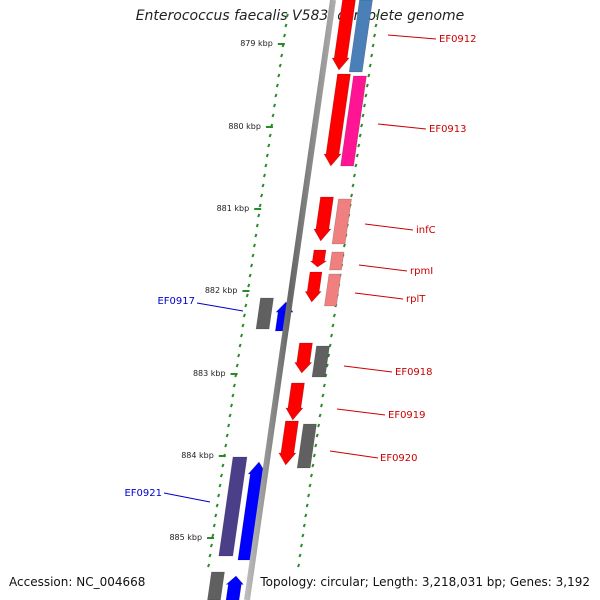 This screenshot has height=600, width=600. What do you see at coordinates (234, 587) in the screenshot?
I see `gene-next-arrow` at bounding box center [234, 587].